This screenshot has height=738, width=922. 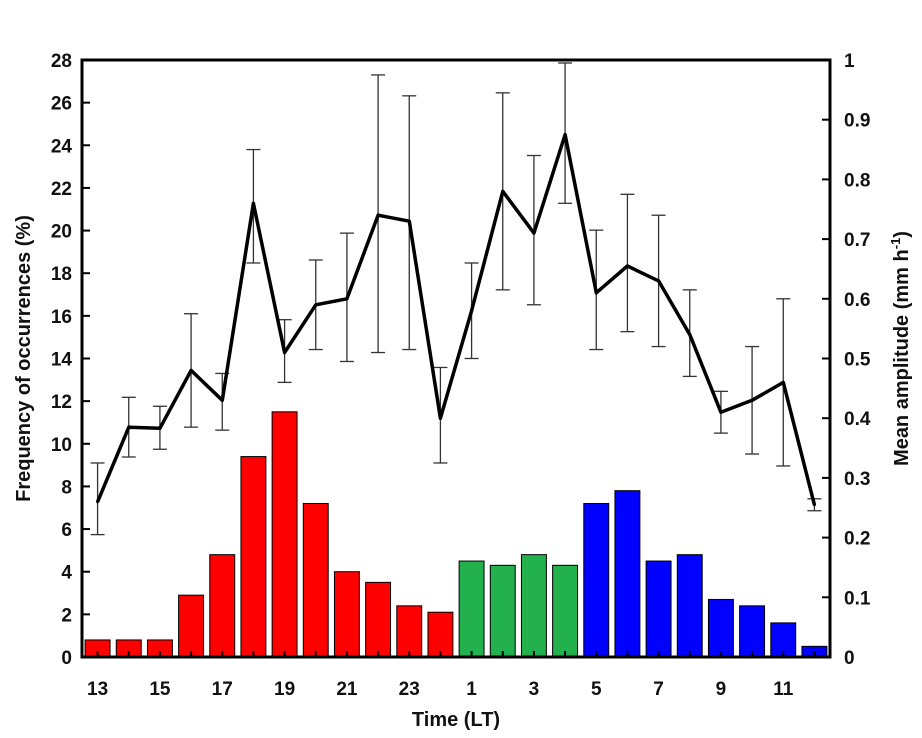 What do you see at coordinates (857, 539) in the screenshot?
I see `right-tick-label-0.2: 0.2` at bounding box center [857, 539].